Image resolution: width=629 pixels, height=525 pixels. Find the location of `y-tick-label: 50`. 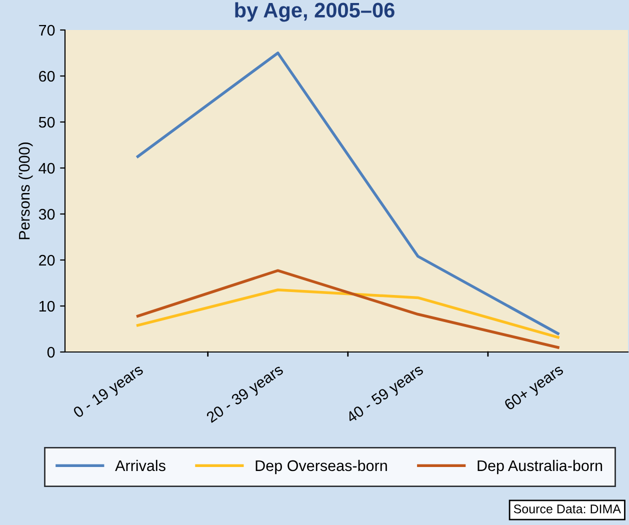

y-tick-label: 50 is located at coordinates (46, 122).